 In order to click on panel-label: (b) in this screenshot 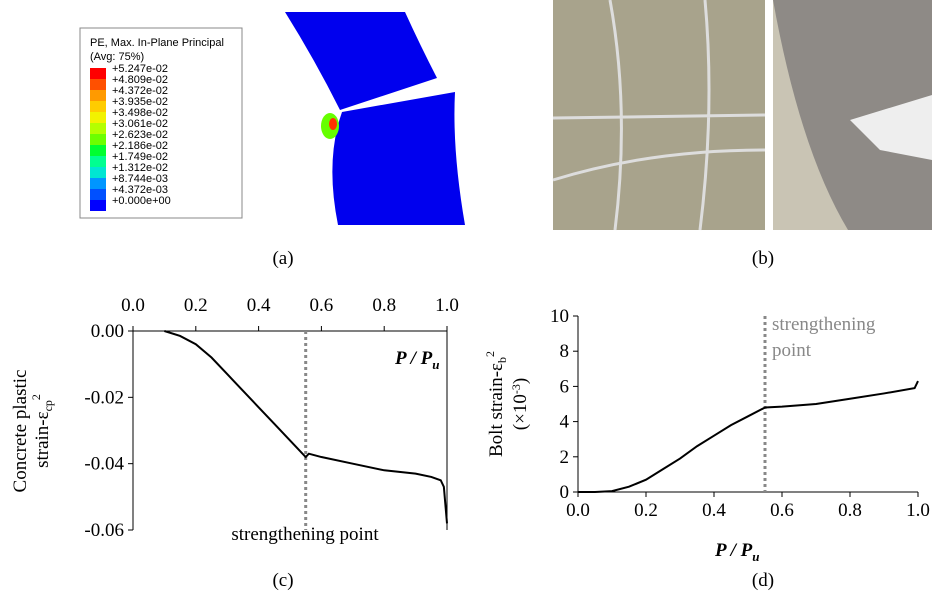, I will do `click(763, 258)`.